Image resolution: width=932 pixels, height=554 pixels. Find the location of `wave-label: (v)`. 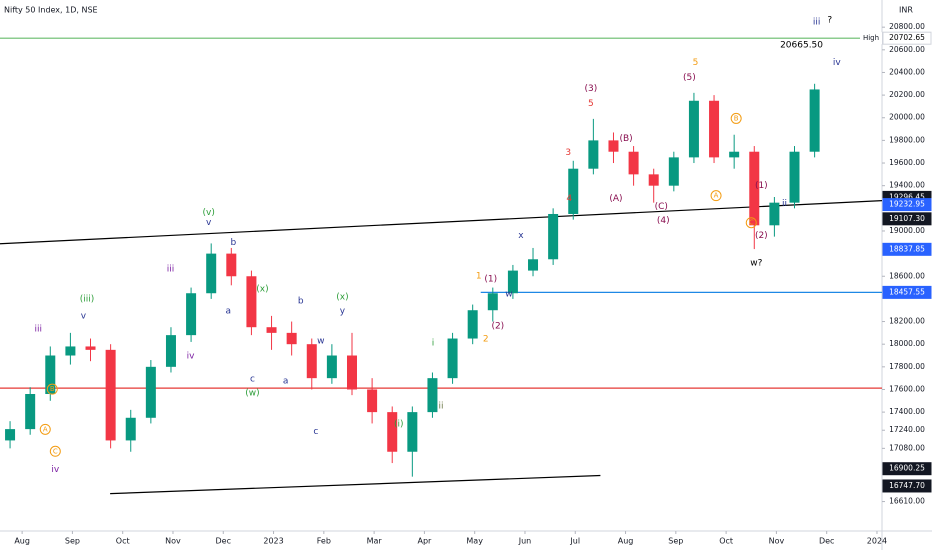

wave-label: (v) is located at coordinates (209, 213).